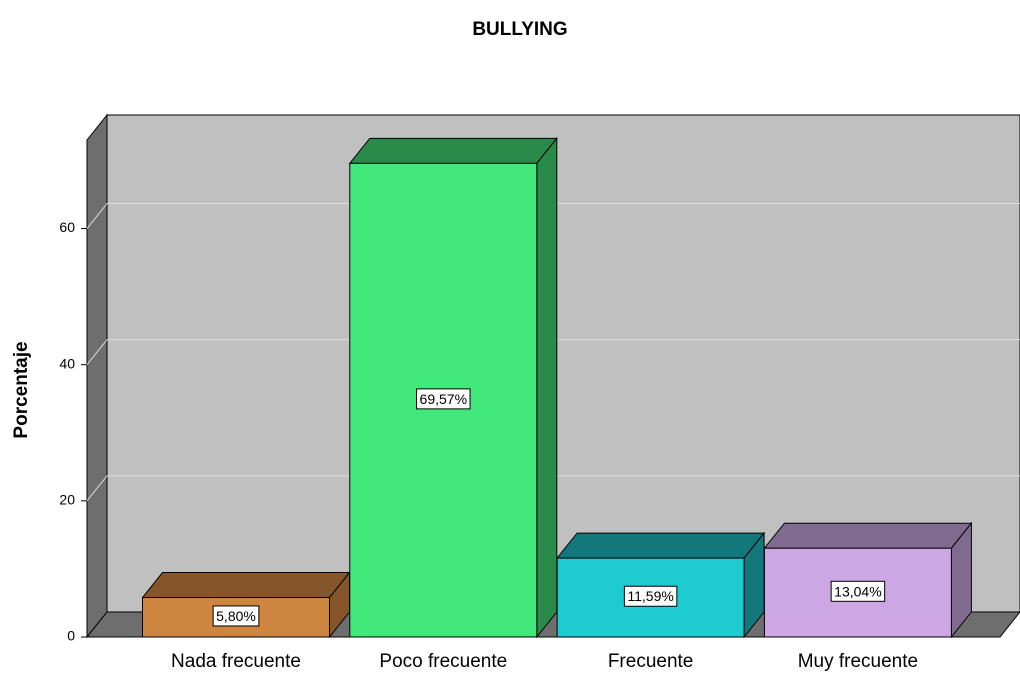  Describe the element at coordinates (71, 636) in the screenshot. I see `y-tick-label: 0` at that location.